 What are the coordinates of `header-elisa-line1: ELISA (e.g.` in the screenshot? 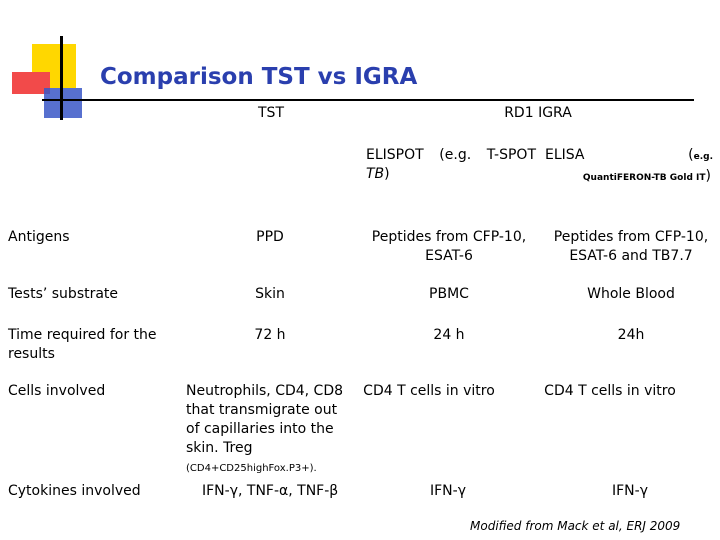 It's located at (629, 156).